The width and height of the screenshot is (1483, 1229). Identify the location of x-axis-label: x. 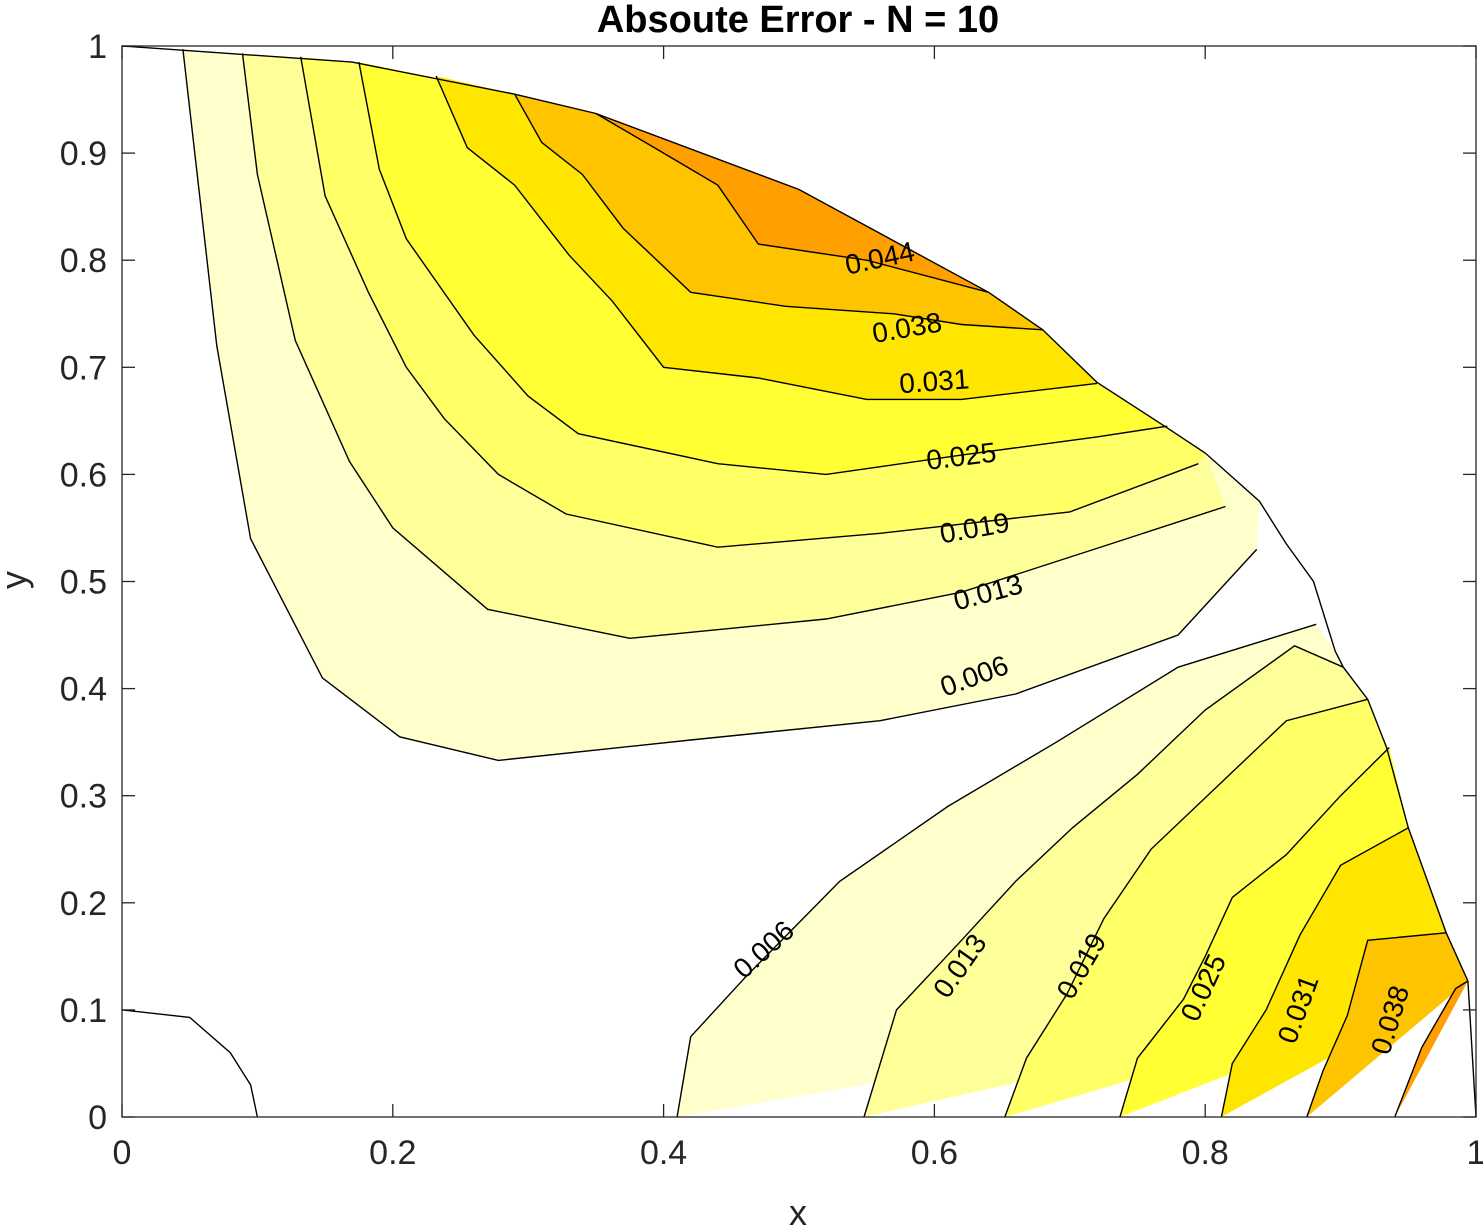
(798, 1210).